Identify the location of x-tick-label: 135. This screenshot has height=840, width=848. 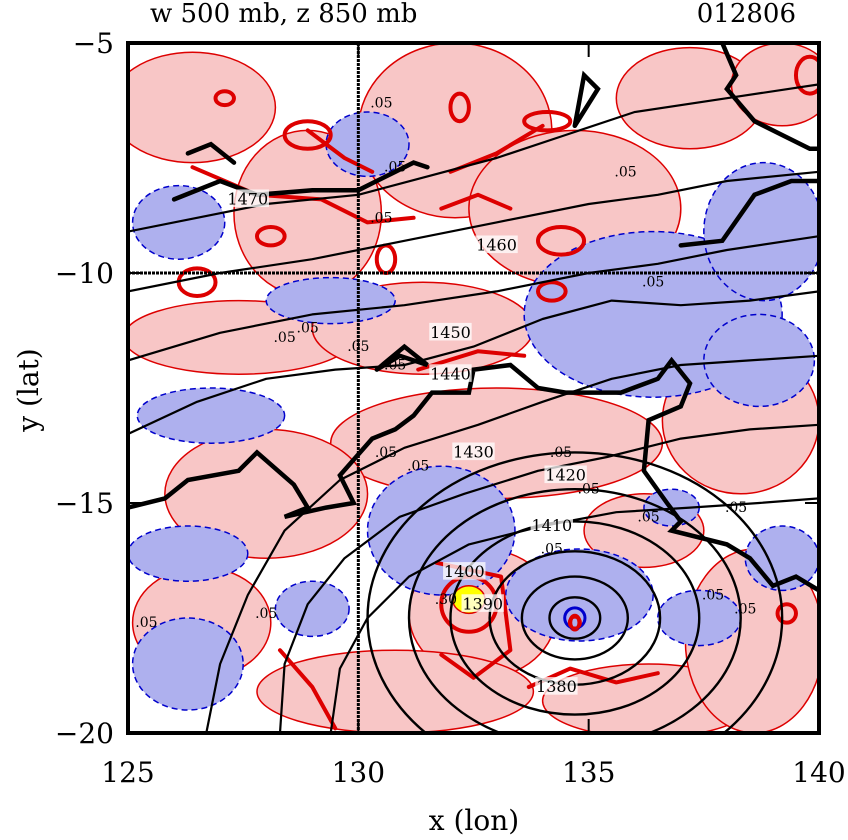
(588, 772).